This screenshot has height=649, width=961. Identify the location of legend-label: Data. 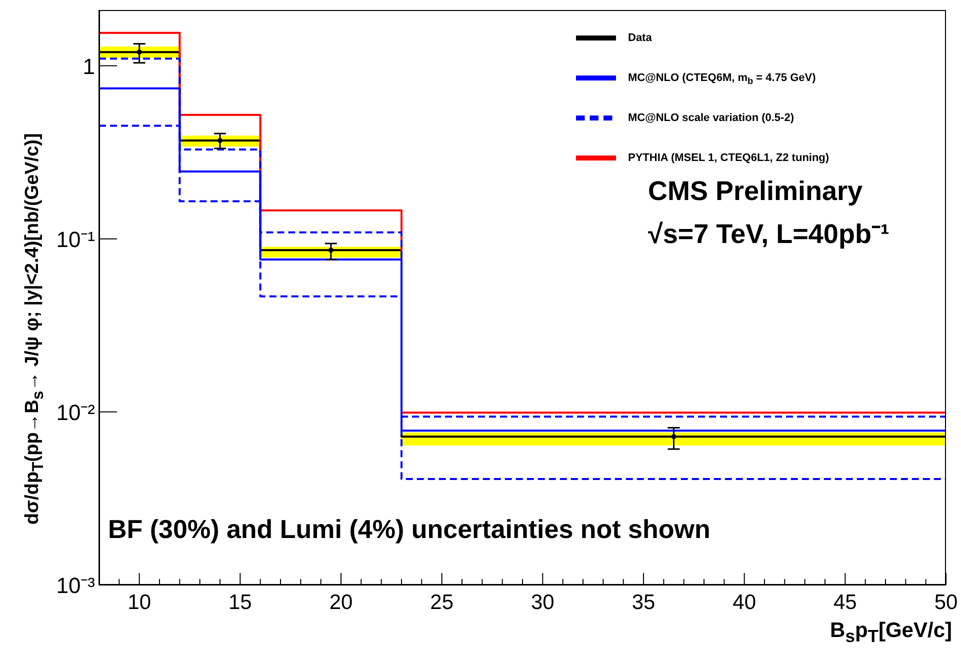
(640, 38).